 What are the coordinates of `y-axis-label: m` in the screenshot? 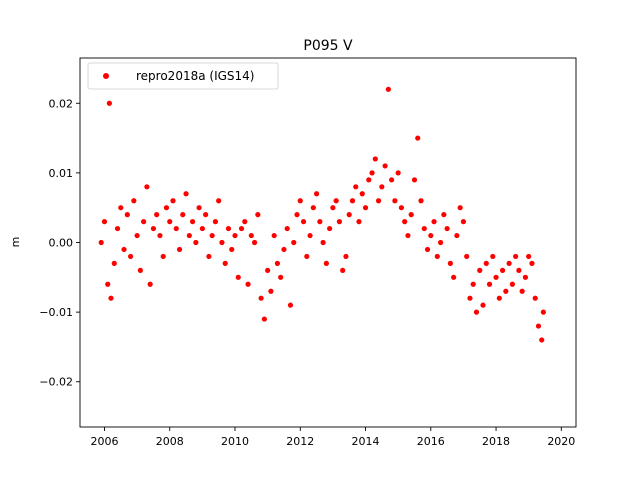 It's located at (15, 242).